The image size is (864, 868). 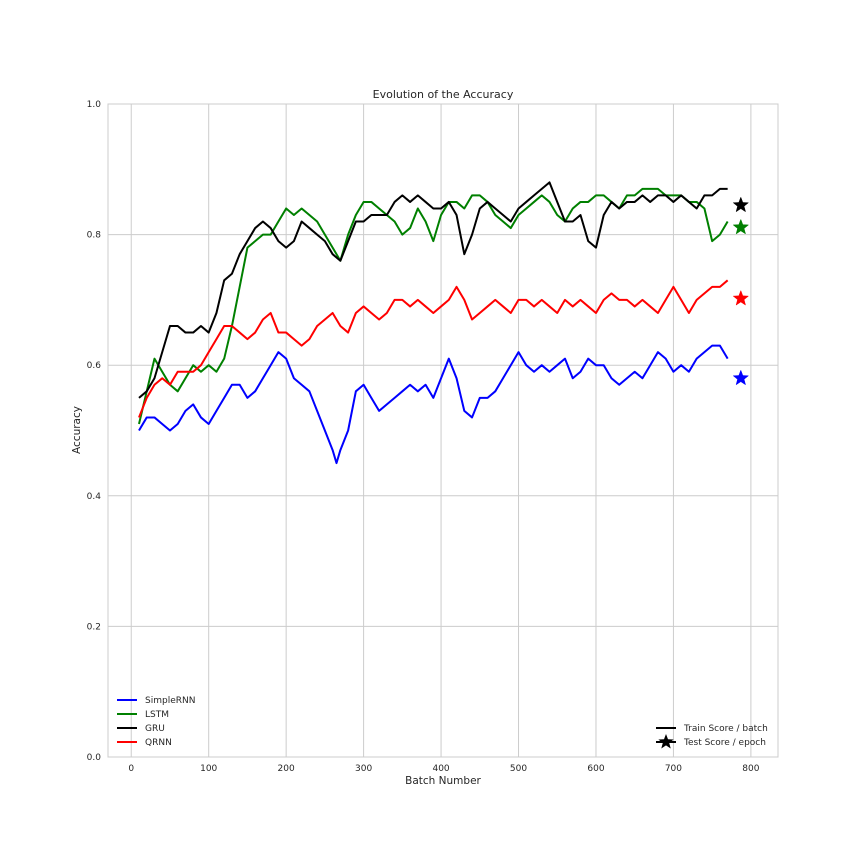 I want to click on series-line-simplernn, so click(x=433, y=404).